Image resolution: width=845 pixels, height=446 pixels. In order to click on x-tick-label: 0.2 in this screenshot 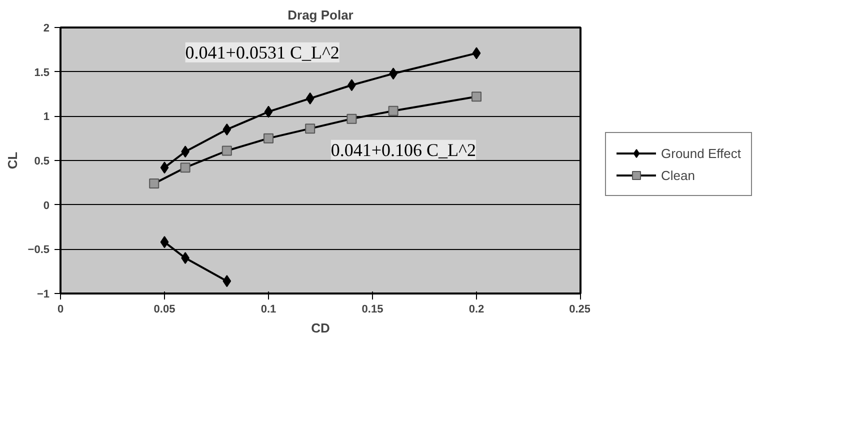, I will do `click(476, 310)`.